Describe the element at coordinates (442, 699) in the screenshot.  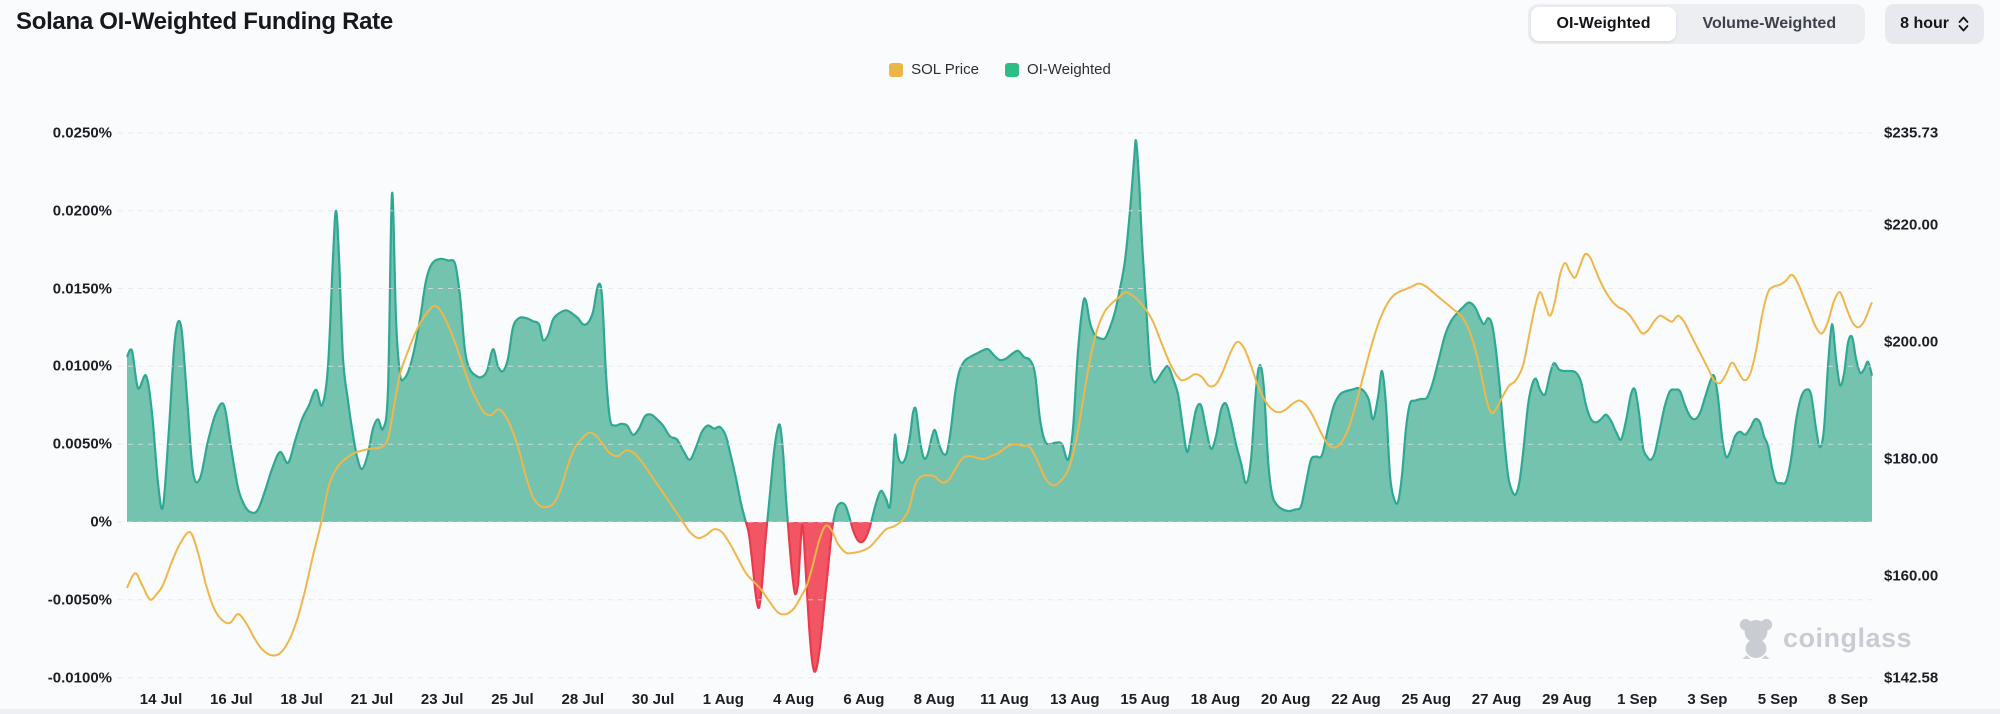
I see `x-axis-label: 23 Jul` at that location.